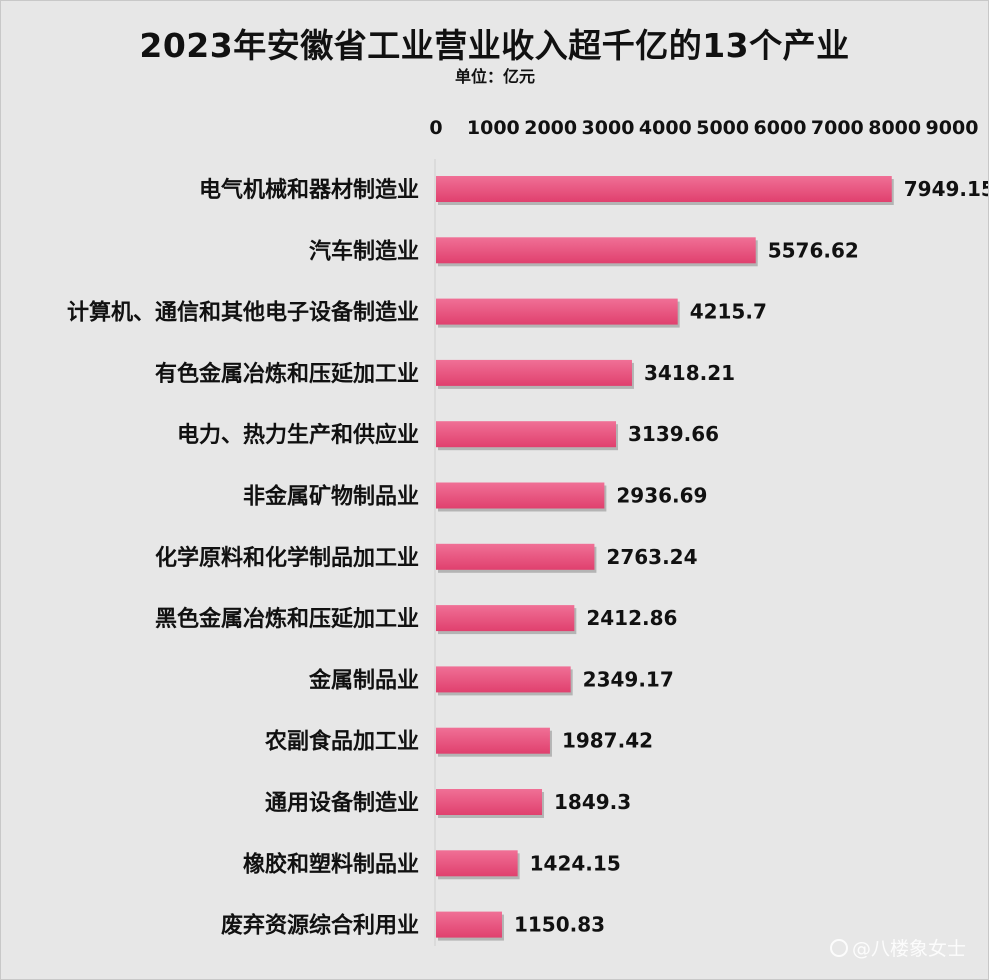 The image size is (989, 980). Describe the element at coordinates (331, 864) in the screenshot. I see `category-label: 橡胶和塑料制品业` at that location.